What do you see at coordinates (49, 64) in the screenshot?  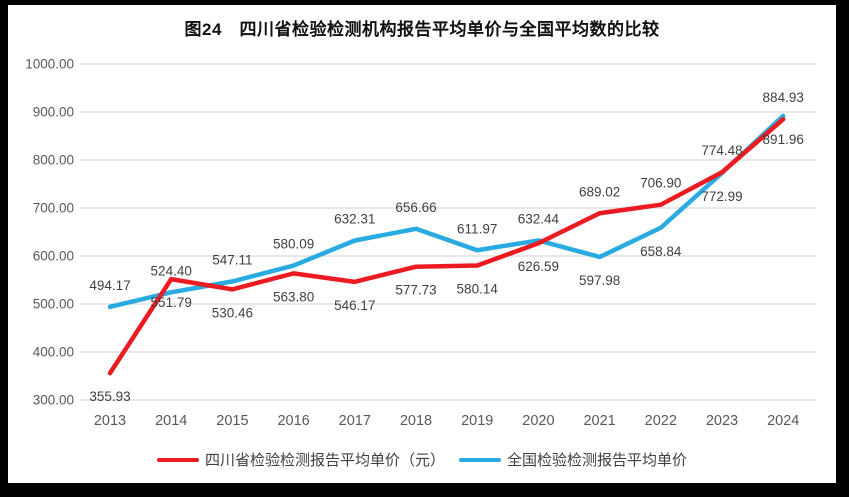 I see `y-axis-tick-label: 1000.00` at bounding box center [49, 64].